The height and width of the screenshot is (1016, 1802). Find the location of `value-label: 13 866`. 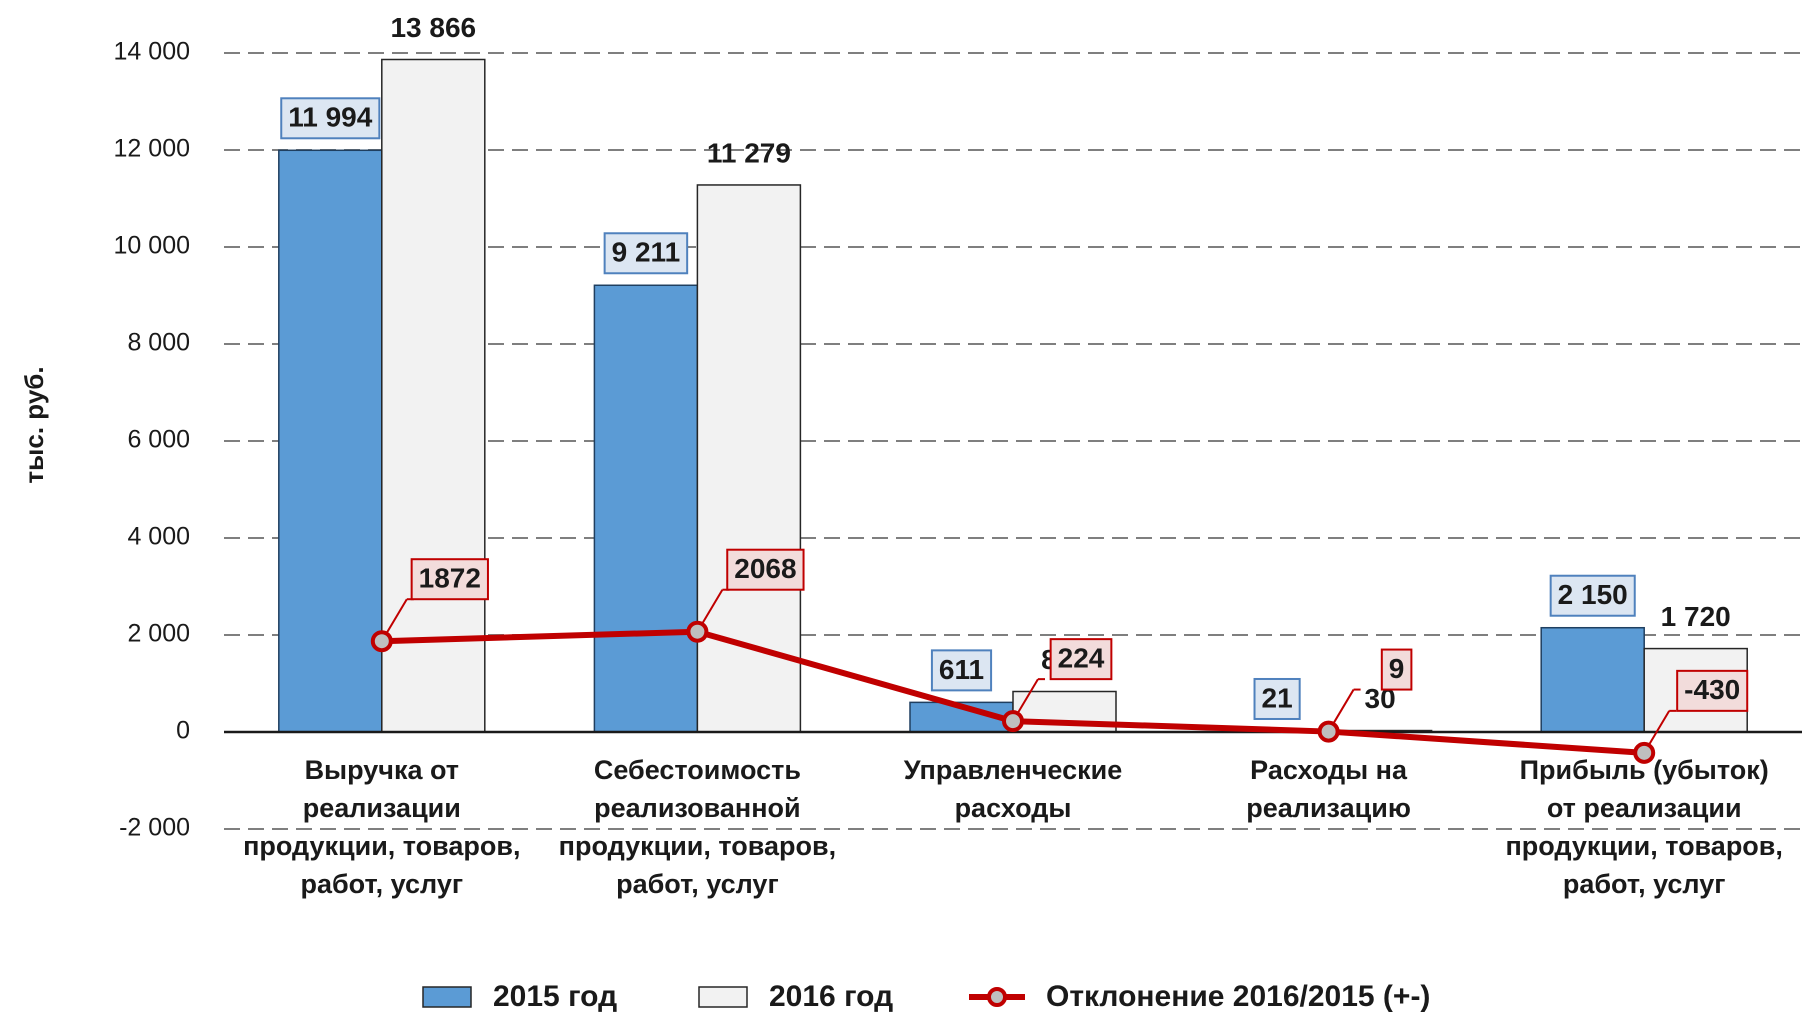

value-label: 13 866 is located at coordinates (433, 27).